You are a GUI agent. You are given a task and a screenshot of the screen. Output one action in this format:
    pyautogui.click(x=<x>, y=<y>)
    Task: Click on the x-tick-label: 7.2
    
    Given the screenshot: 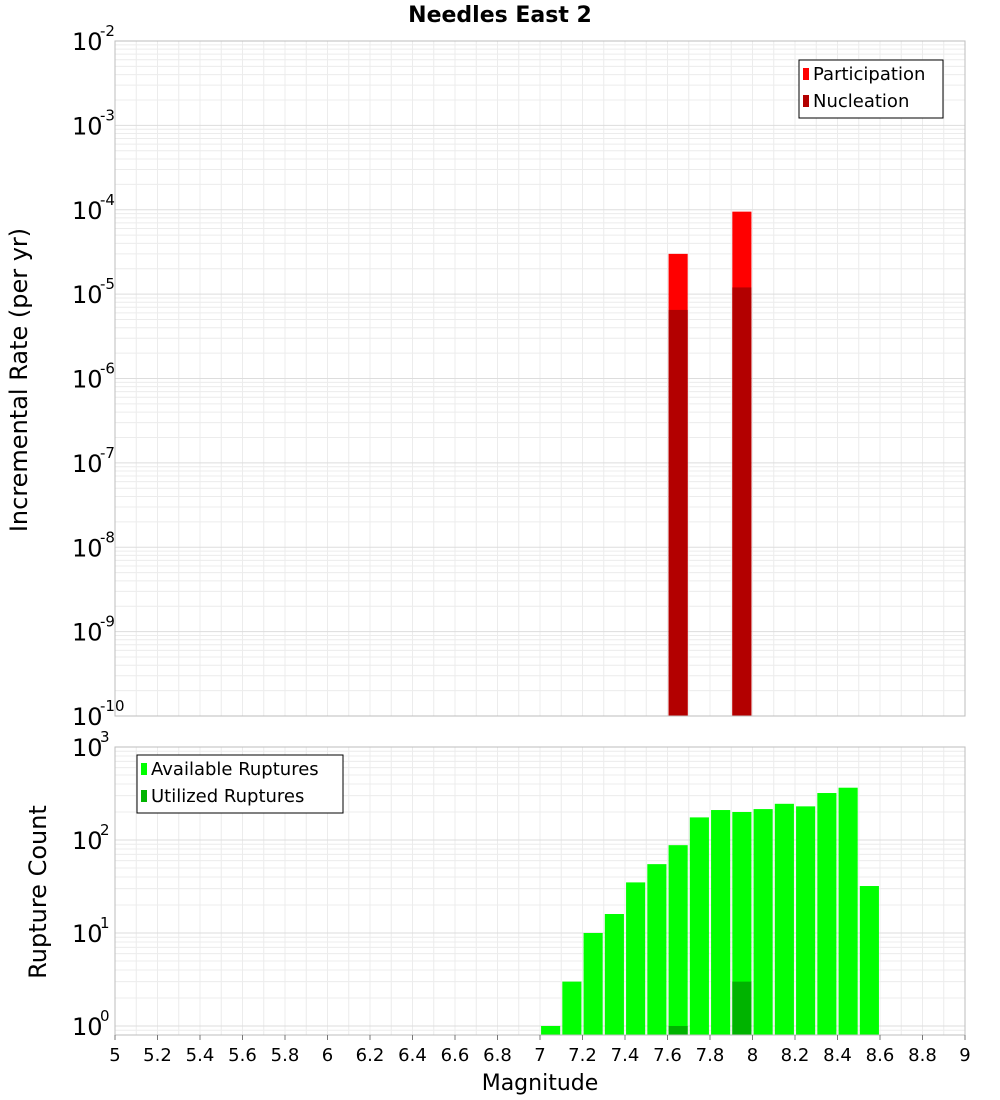 What is the action you would take?
    pyautogui.click(x=582, y=1055)
    